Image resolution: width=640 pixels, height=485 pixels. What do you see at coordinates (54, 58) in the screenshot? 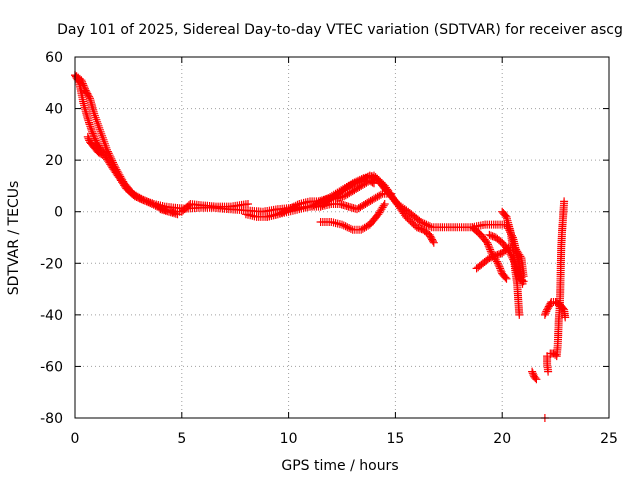
I see `y-tick-label: 60` at bounding box center [54, 58].